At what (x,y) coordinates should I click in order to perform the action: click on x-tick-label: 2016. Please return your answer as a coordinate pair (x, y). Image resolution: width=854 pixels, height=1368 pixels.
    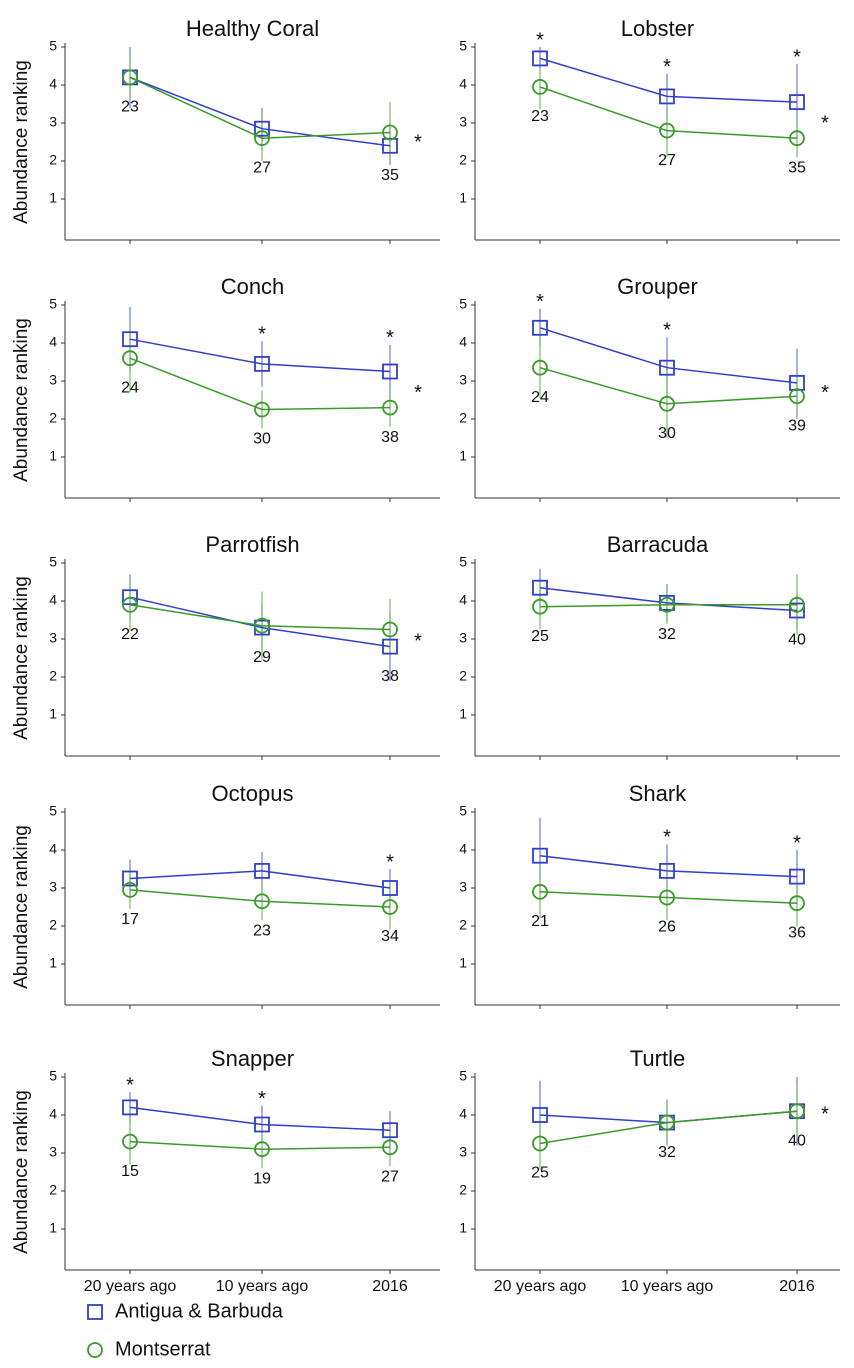
    Looking at the image, I should click on (390, 1286).